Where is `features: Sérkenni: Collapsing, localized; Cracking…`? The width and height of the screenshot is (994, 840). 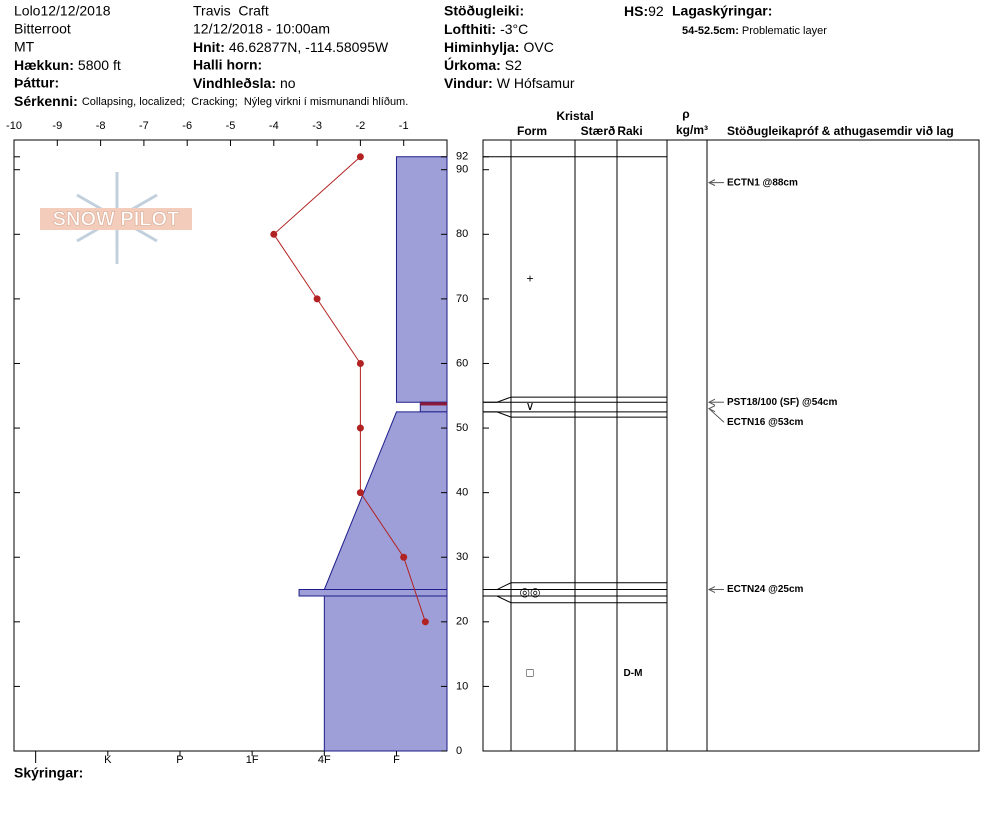
features: Sérkenni: Collapsing, localized; Cracking… is located at coordinates (211, 101).